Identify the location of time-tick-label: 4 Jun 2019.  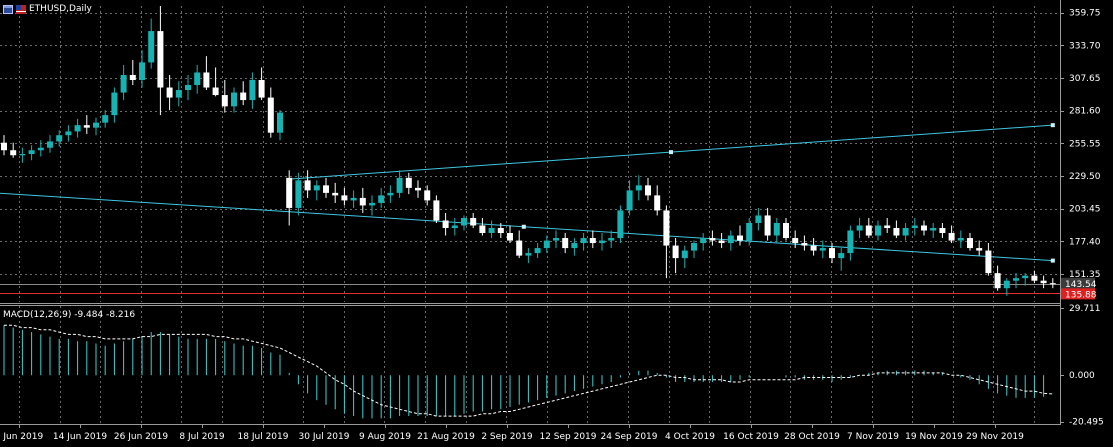
(21, 437).